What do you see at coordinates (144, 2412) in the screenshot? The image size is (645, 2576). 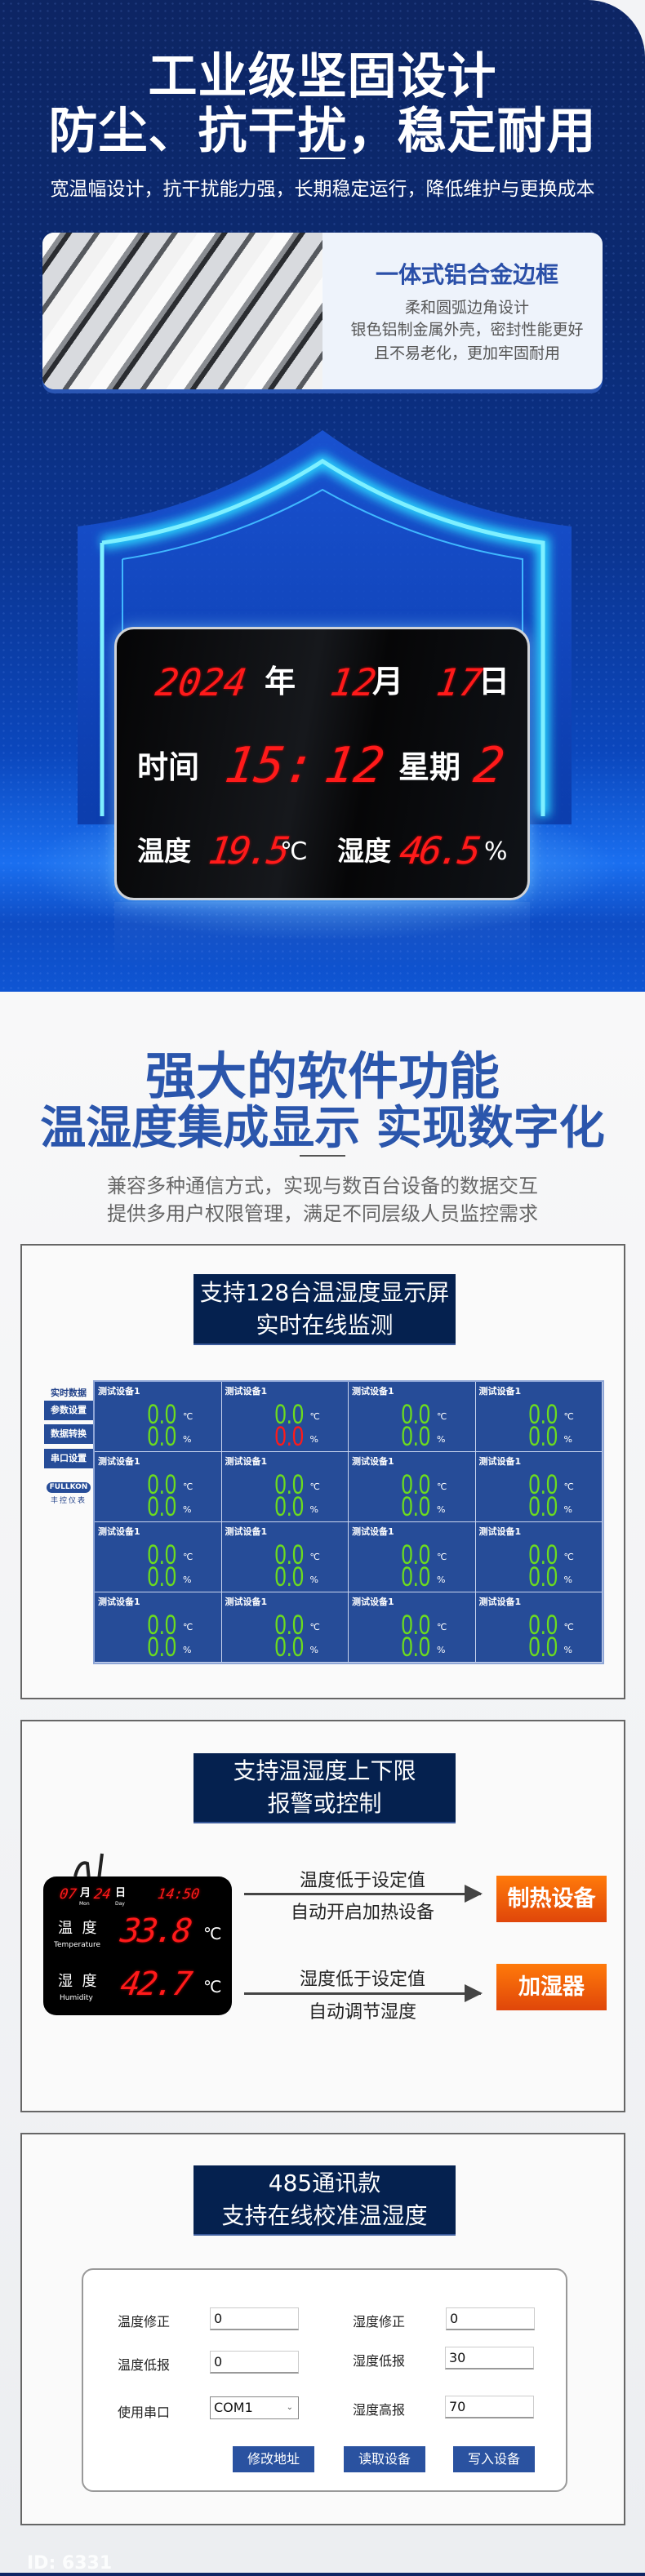 I see `serial-port-label: 使用串口` at bounding box center [144, 2412].